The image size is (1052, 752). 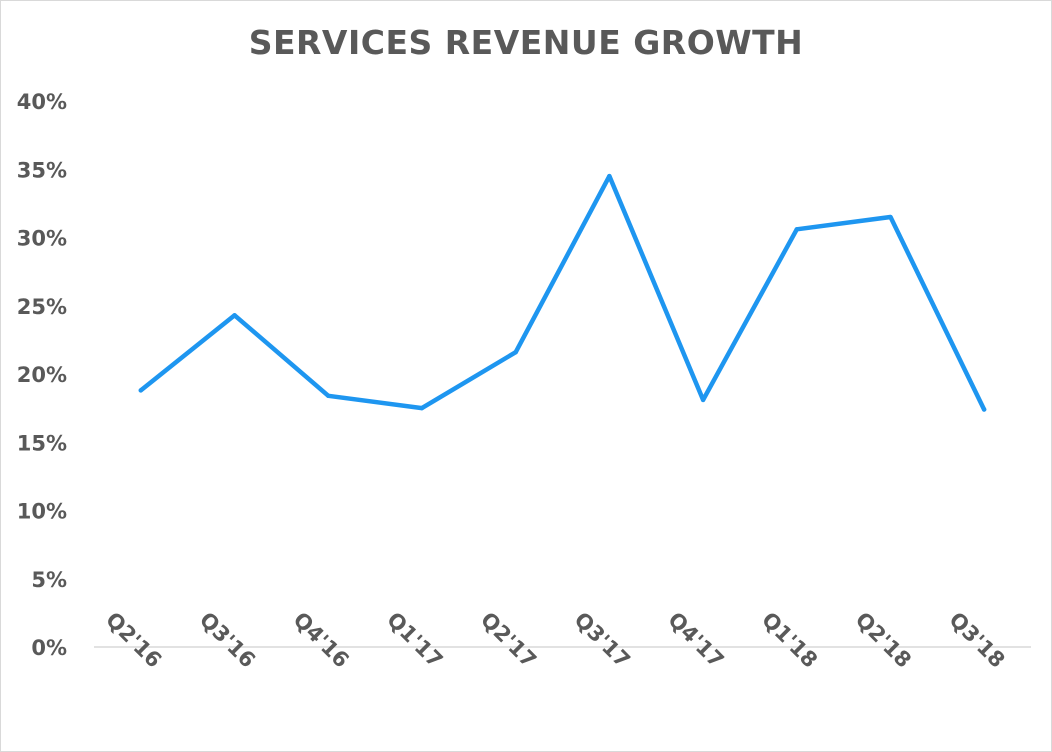 I want to click on y-axis-ticks: 0% 5% 10% 15% 20% 25% 30% 35% 40%, so click(x=42, y=375).